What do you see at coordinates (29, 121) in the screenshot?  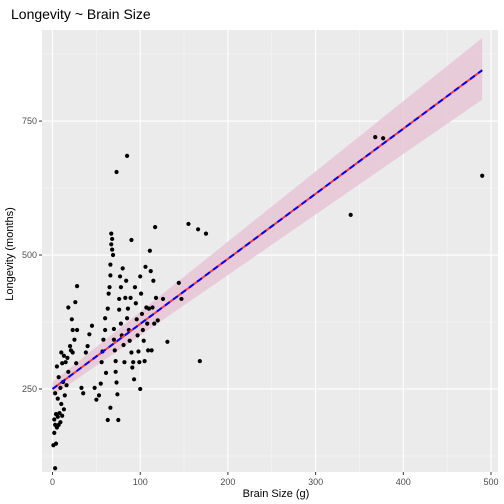 I see `y-tick-label: 750` at bounding box center [29, 121].